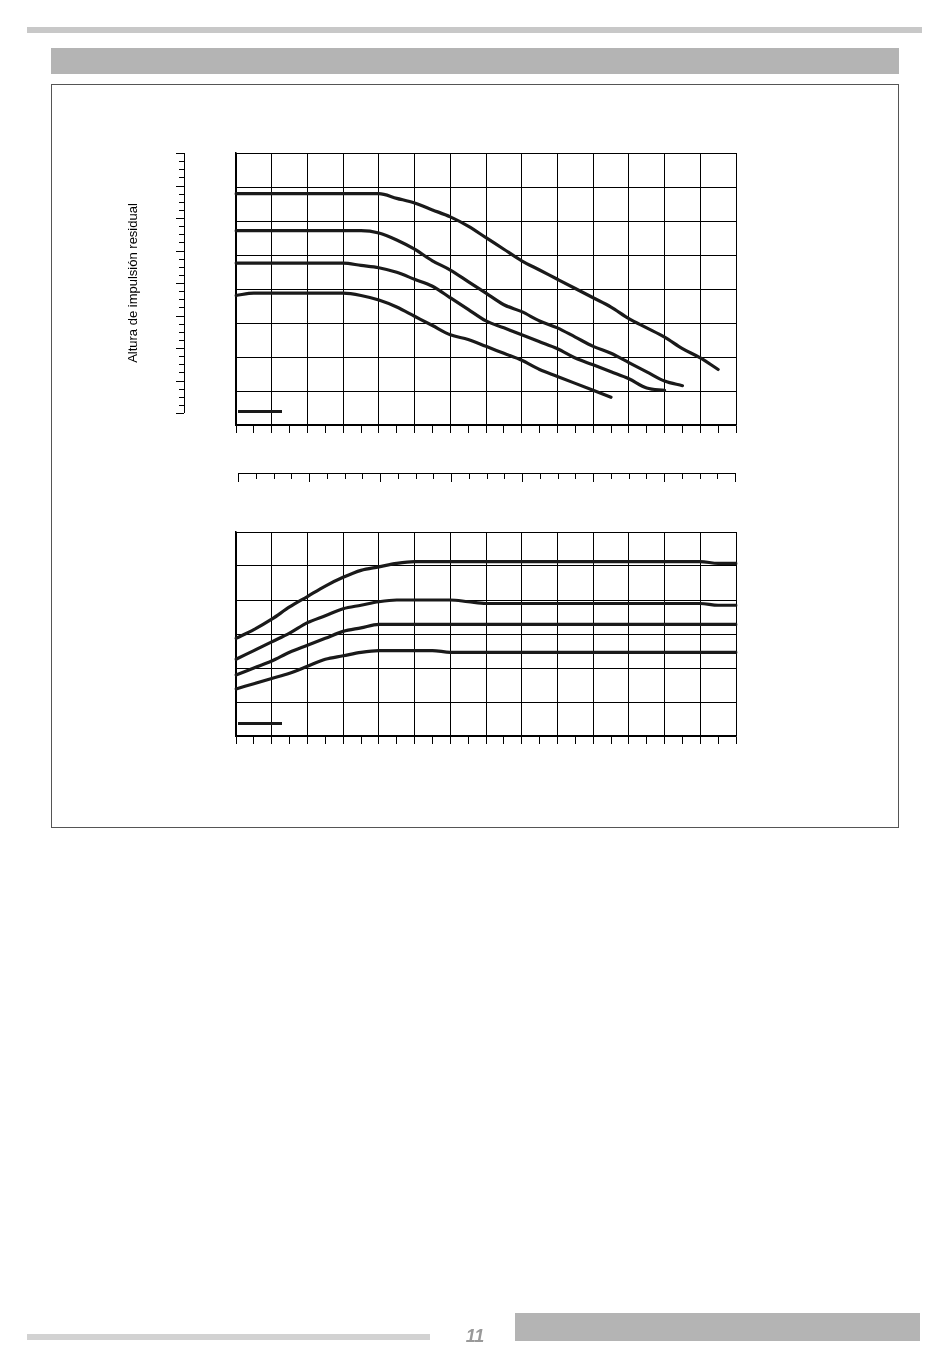 Image resolution: width=950 pixels, height=1360 pixels. I want to click on text: 11, so click(475, 1336).